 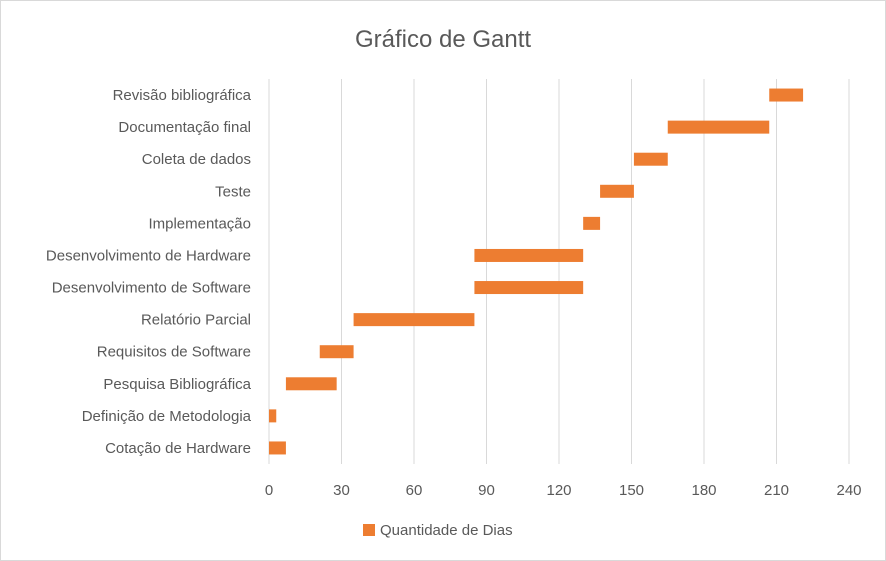 I want to click on y-tick-label: Coleta de dados, so click(x=196, y=159).